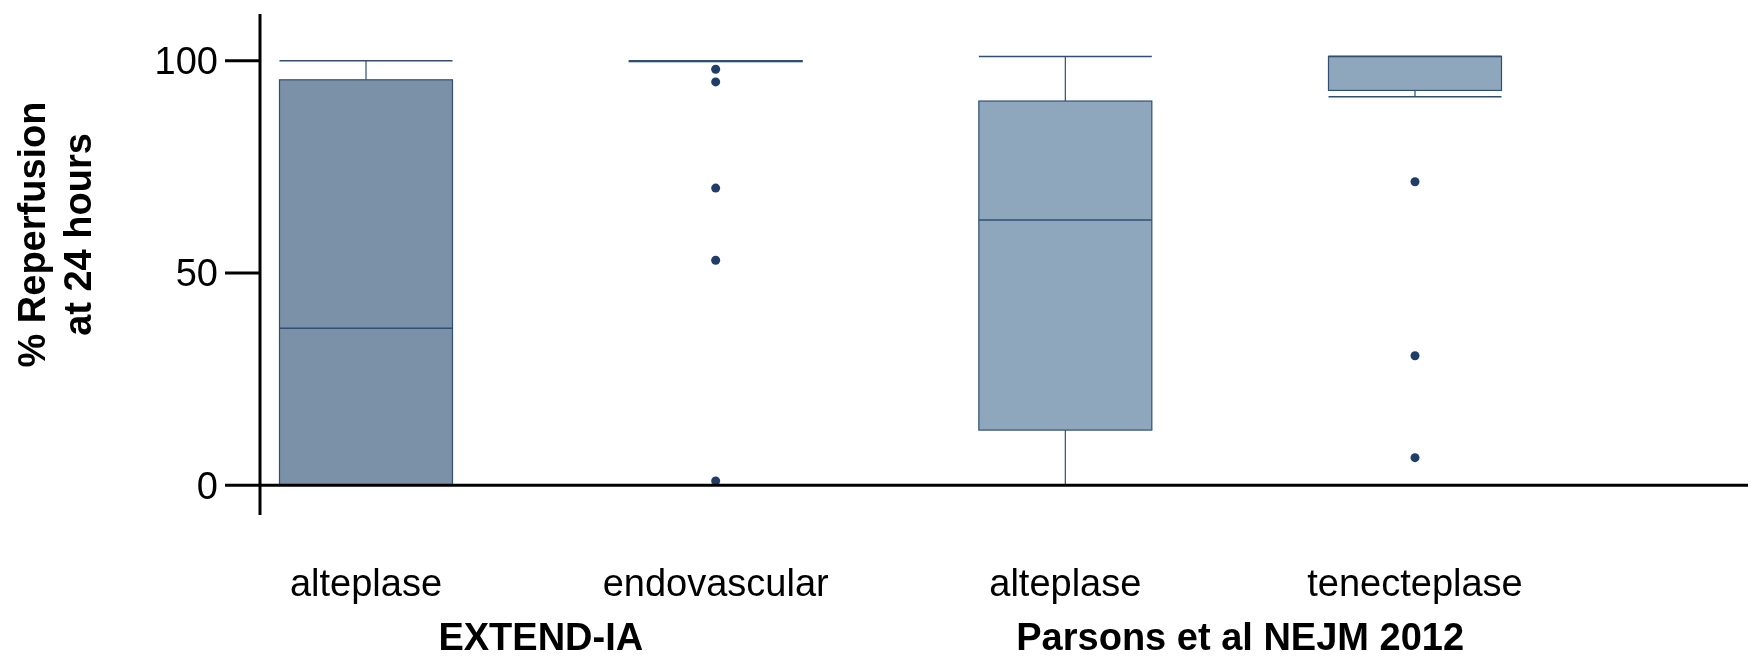 This screenshot has height=662, width=1754. What do you see at coordinates (541, 637) in the screenshot?
I see `text: EXTEND-IA` at bounding box center [541, 637].